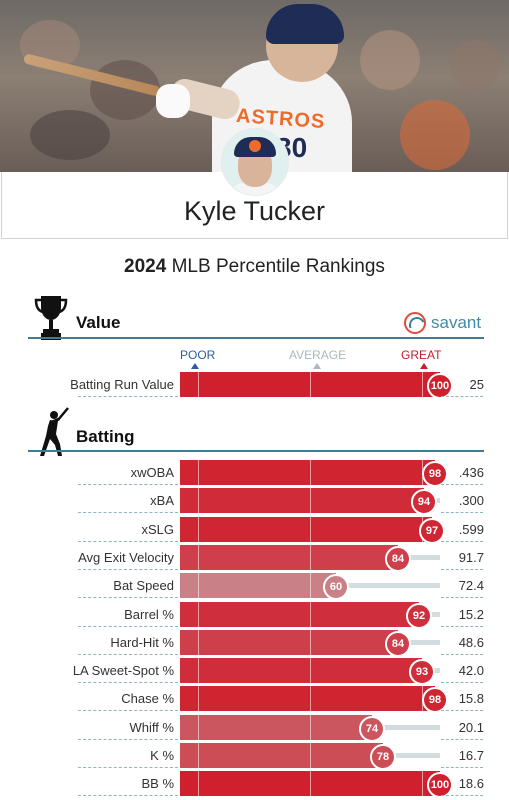 The width and height of the screenshot is (509, 800). What do you see at coordinates (440, 386) in the screenshot?
I see `percentile-badge: 100` at bounding box center [440, 386].